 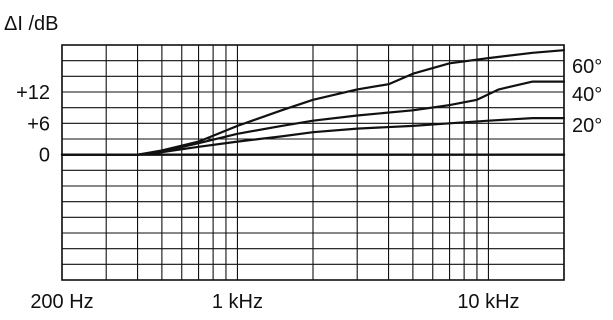 What do you see at coordinates (38, 124) in the screenshot?
I see `y-tick-label: +6` at bounding box center [38, 124].